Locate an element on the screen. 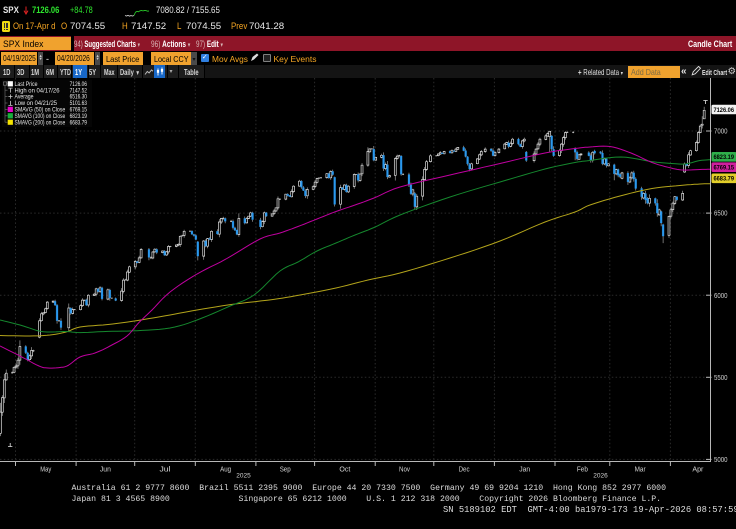 The height and width of the screenshot is (529, 736). svg-text: 7000 is located at coordinates (721, 132).